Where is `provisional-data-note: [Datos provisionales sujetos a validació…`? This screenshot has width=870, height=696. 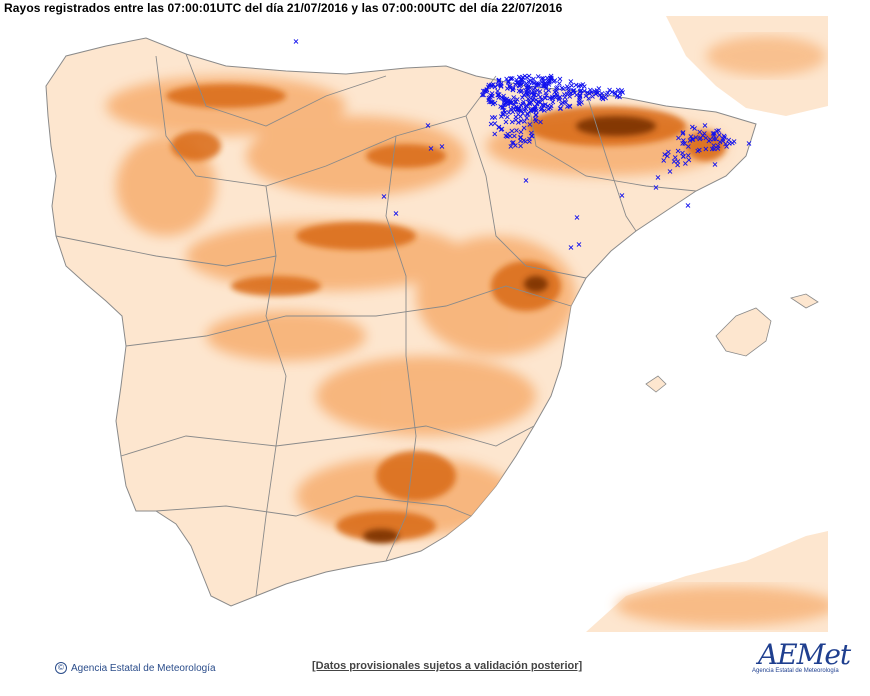 provisional-data-note: [Datos provisionales sujetos a validació… is located at coordinates (447, 666).